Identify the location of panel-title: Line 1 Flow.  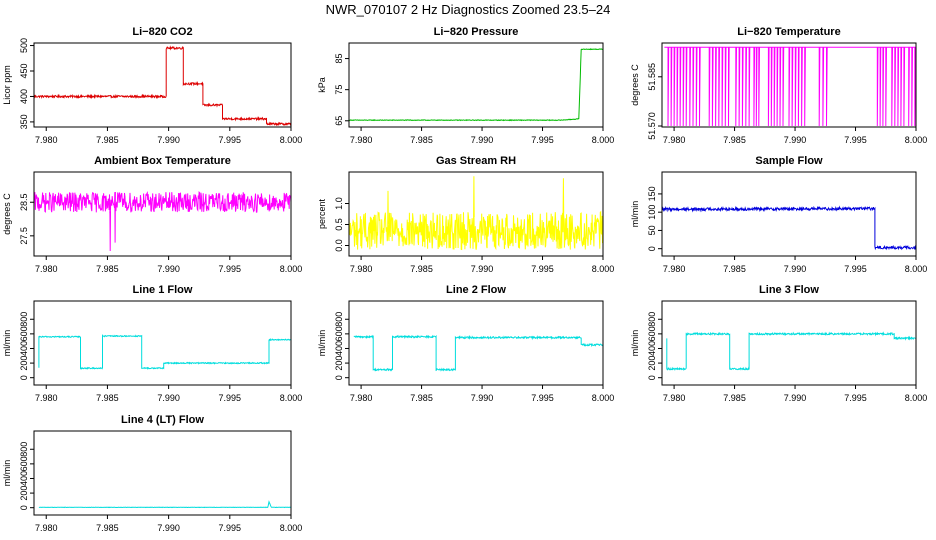
(163, 290).